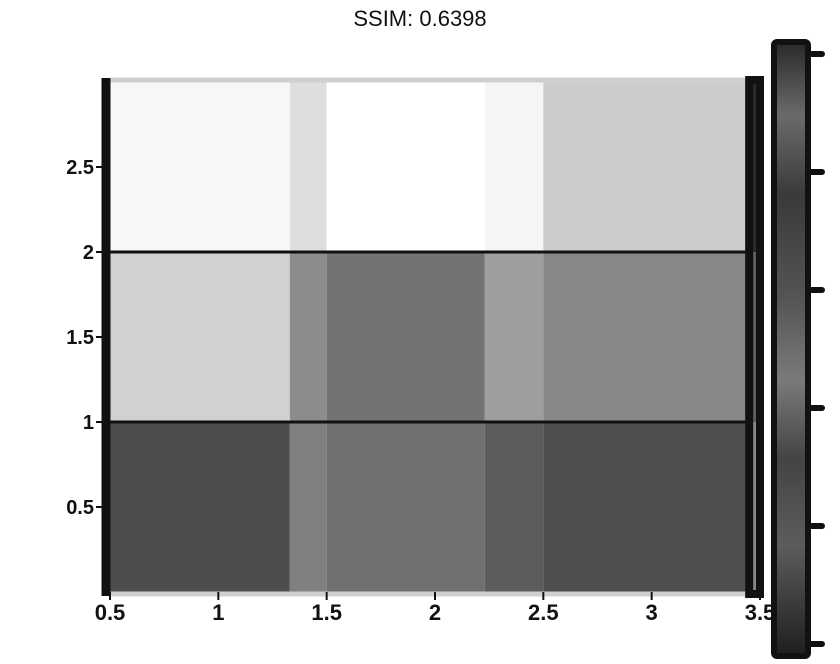  Describe the element at coordinates (88, 253) in the screenshot. I see `y-tick-label-1: 2` at that location.